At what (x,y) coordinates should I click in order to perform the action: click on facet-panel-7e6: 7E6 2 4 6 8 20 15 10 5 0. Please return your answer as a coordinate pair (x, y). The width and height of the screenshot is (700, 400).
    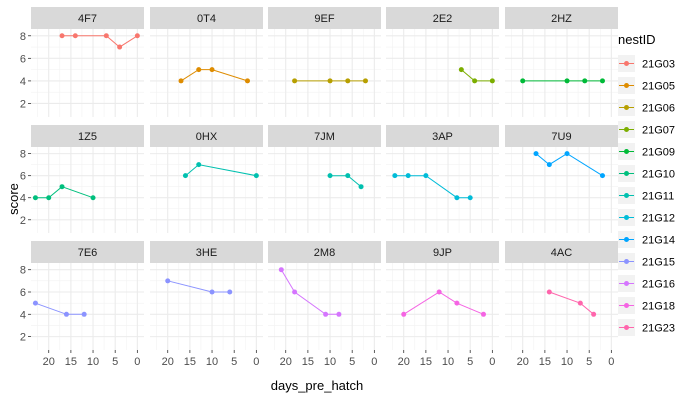
    Looking at the image, I should click on (82, 304).